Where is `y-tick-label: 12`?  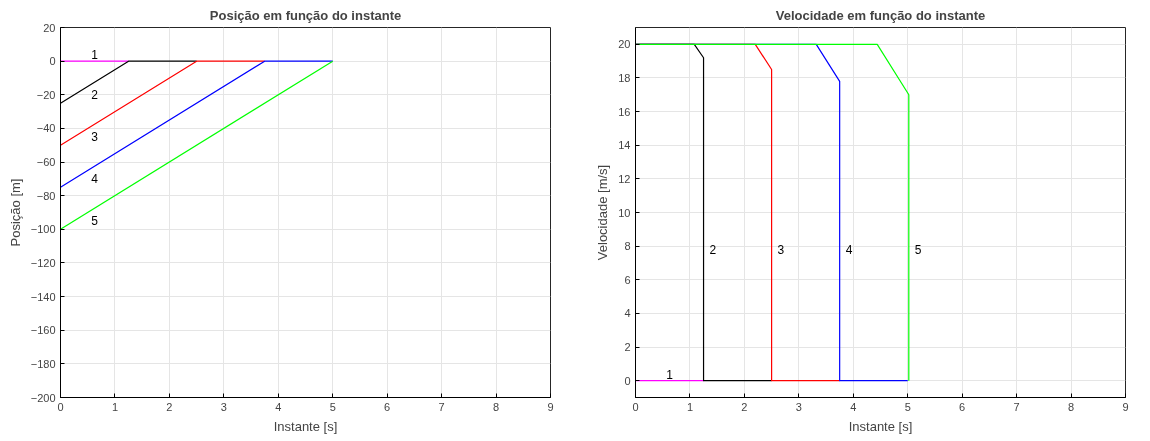
y-tick-label: 12 is located at coordinates (624, 178).